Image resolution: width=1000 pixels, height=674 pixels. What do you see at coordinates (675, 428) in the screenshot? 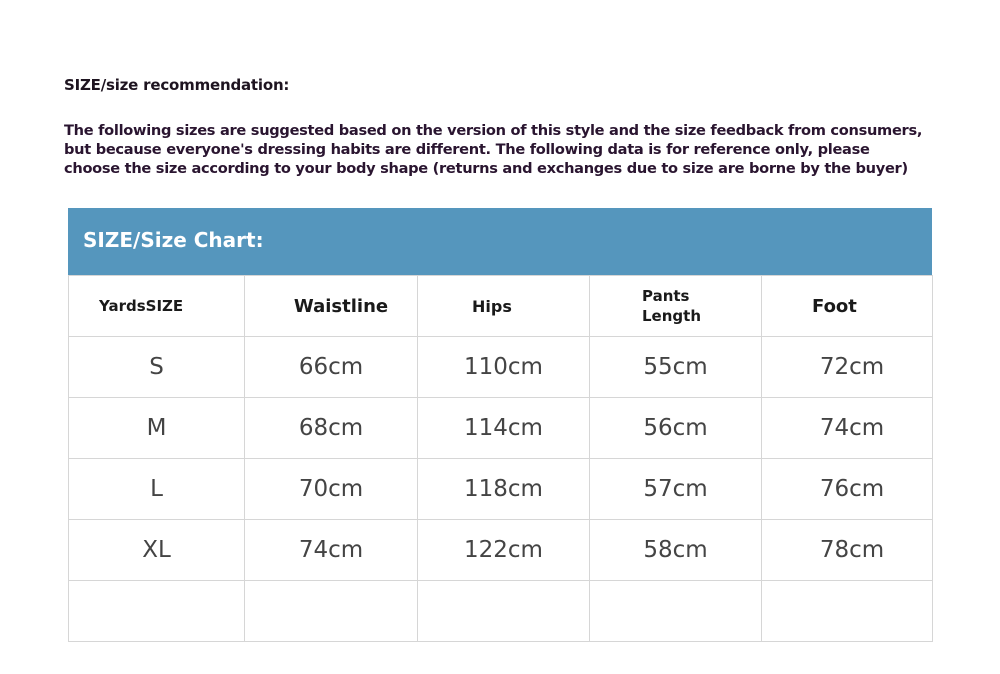
I see `cell-pants-length: 56cm` at bounding box center [675, 428].